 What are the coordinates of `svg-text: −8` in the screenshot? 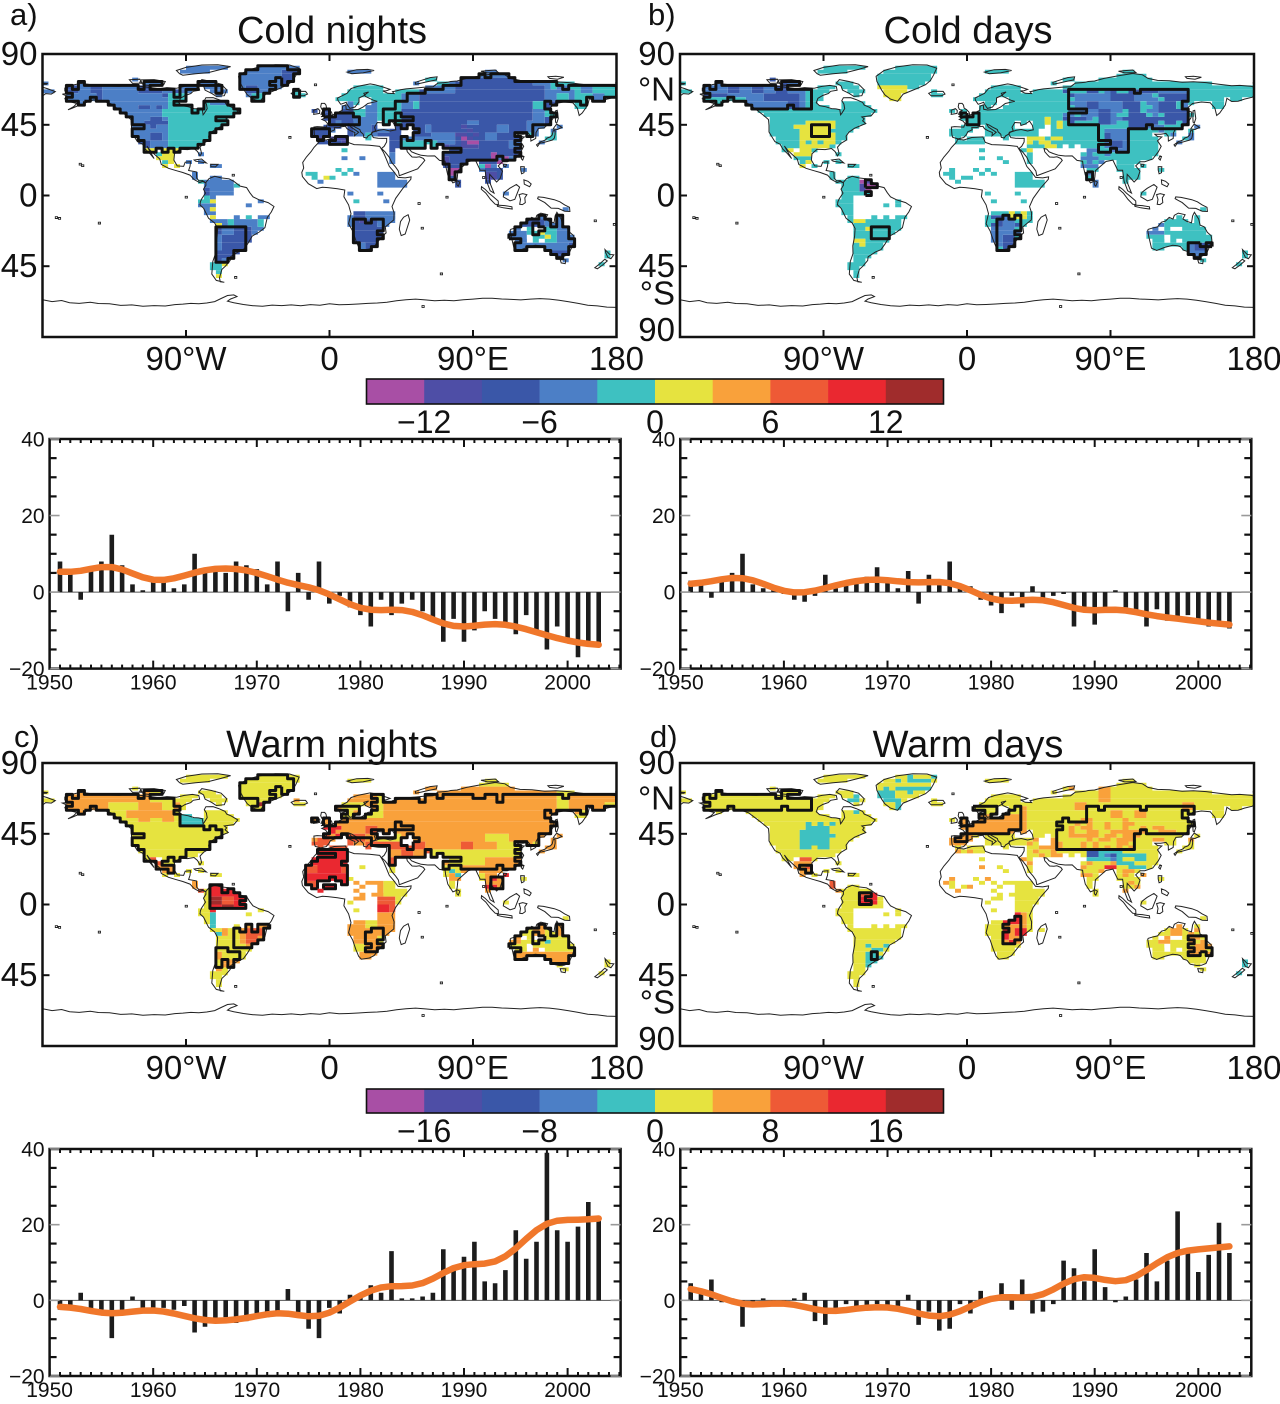 It's located at (539, 1131).